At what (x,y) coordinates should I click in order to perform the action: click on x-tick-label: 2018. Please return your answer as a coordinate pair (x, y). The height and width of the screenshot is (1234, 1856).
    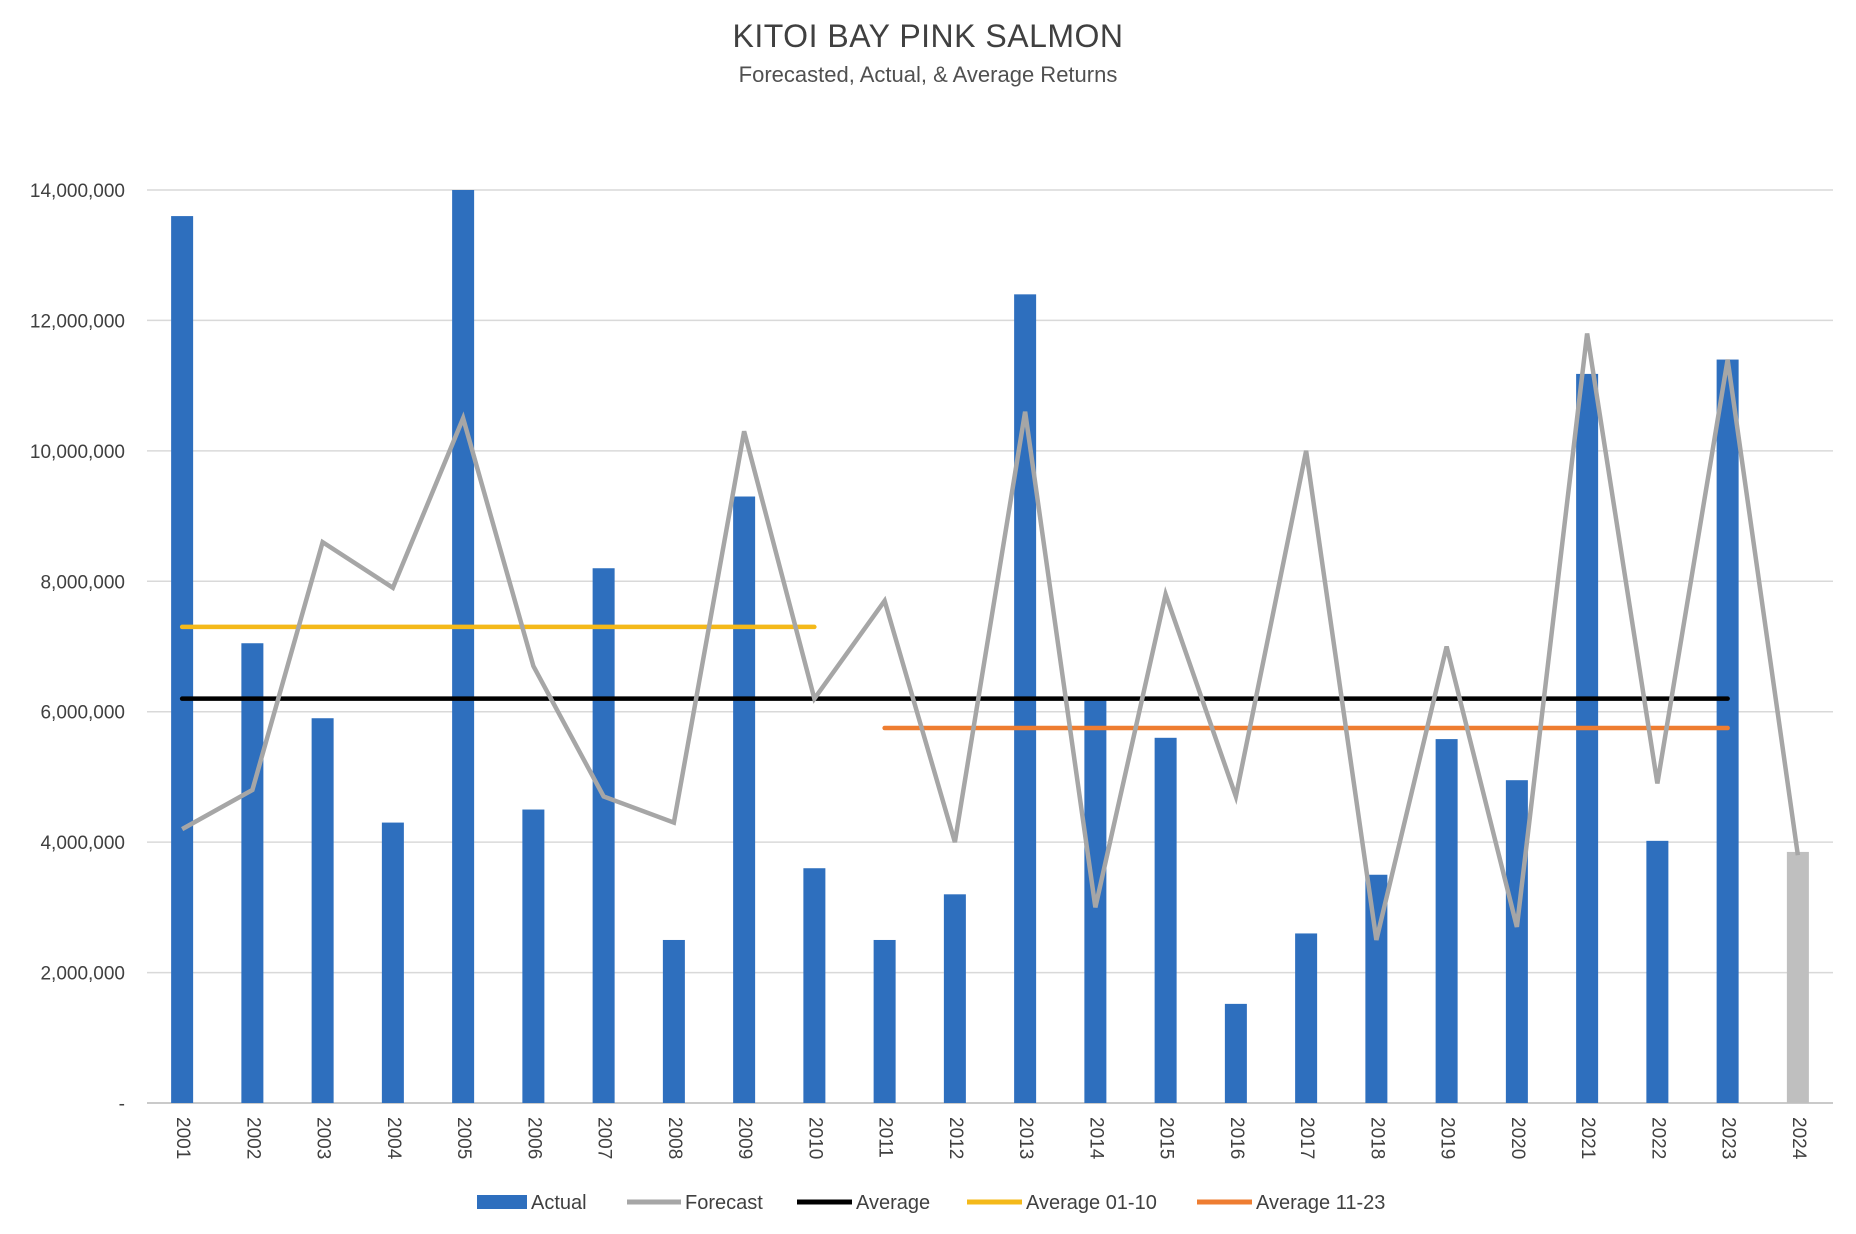
    Looking at the image, I should click on (1376, 1138).